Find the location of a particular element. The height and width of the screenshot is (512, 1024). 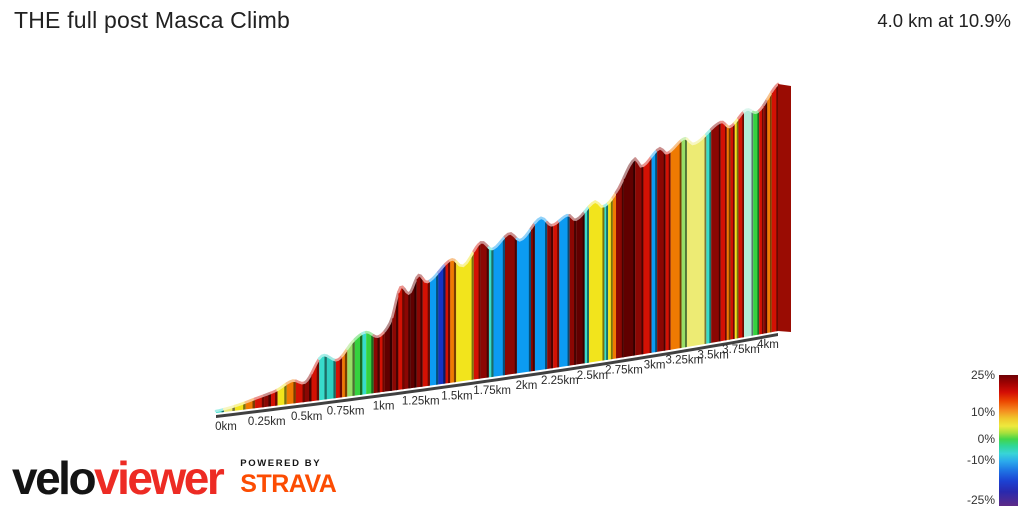

legend-label: 25% is located at coordinates (982, 375).